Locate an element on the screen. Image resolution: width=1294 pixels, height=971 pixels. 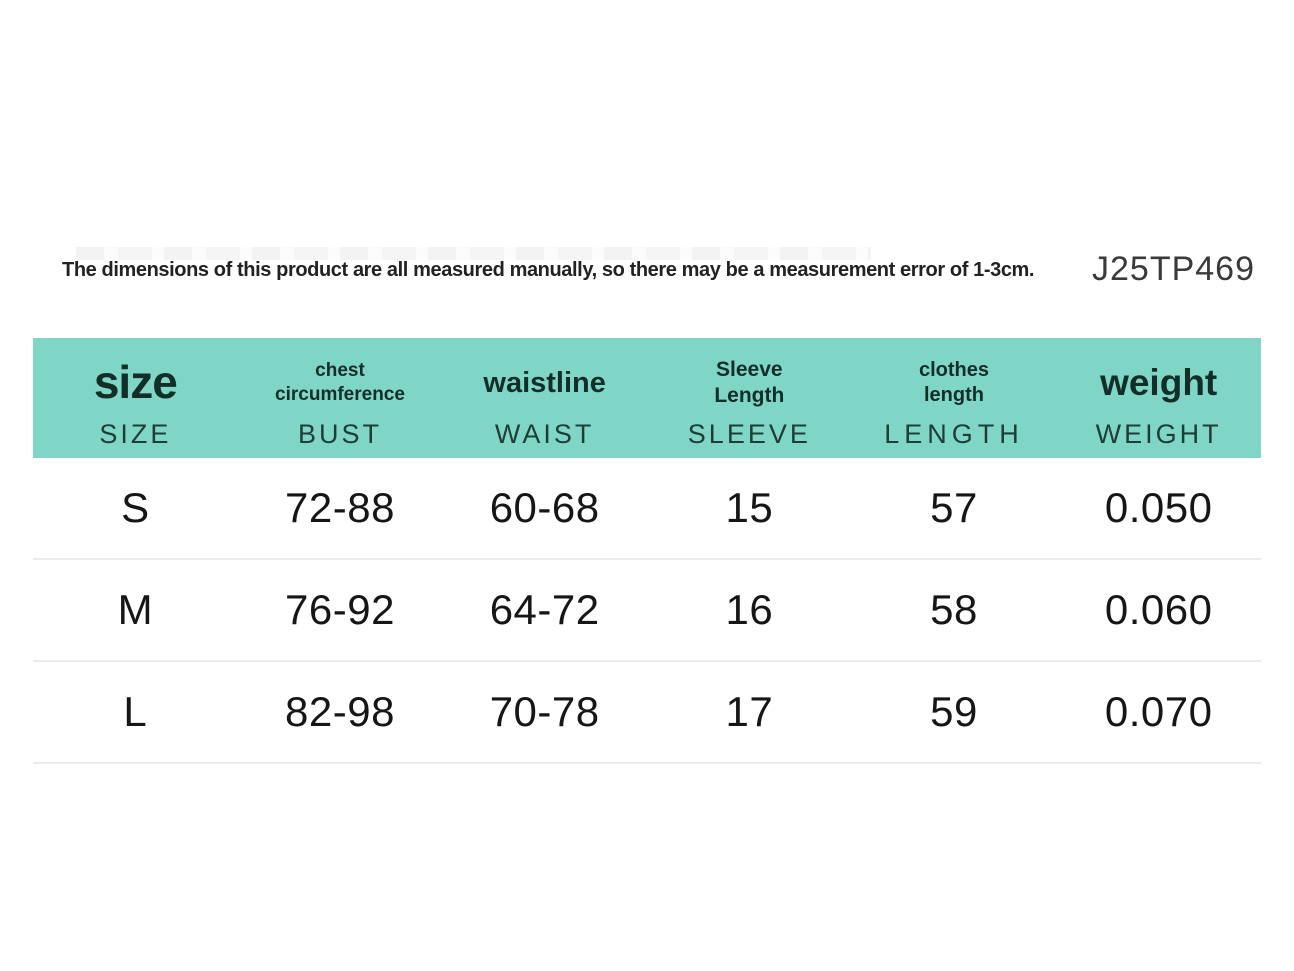
table-row-l: L 82-98 70-78 17 59 0.070 is located at coordinates (647, 713).